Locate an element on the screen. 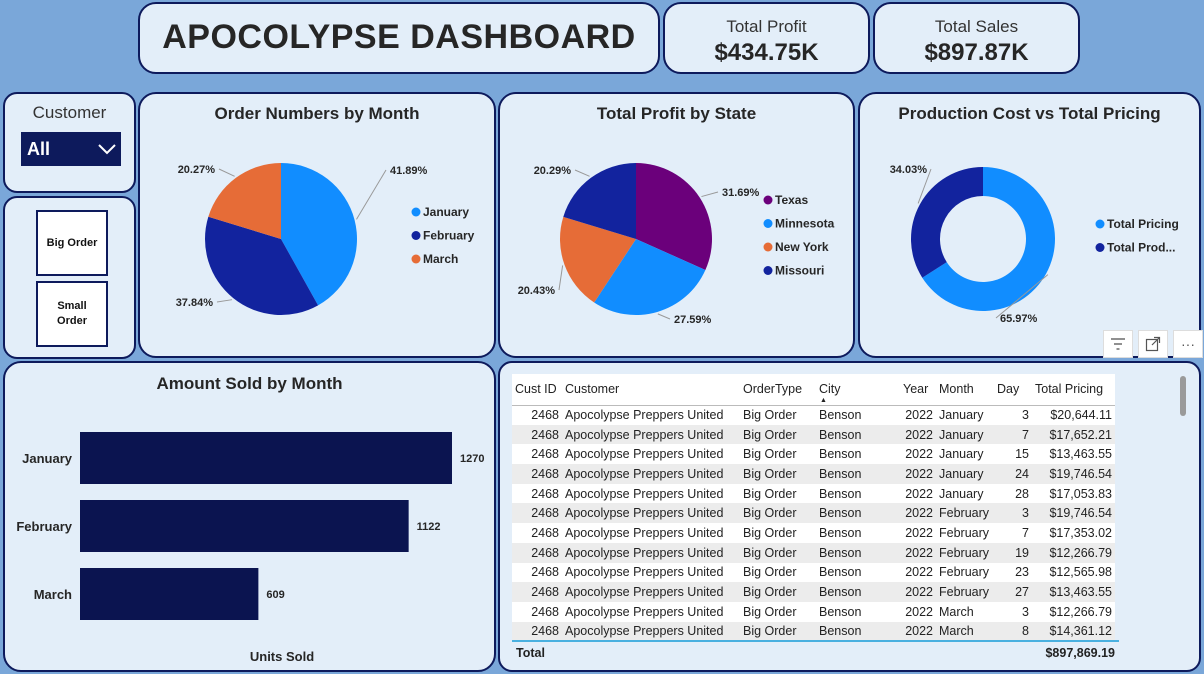 This screenshot has height=674, width=1204. big-order-button: Big Order is located at coordinates (72, 243).